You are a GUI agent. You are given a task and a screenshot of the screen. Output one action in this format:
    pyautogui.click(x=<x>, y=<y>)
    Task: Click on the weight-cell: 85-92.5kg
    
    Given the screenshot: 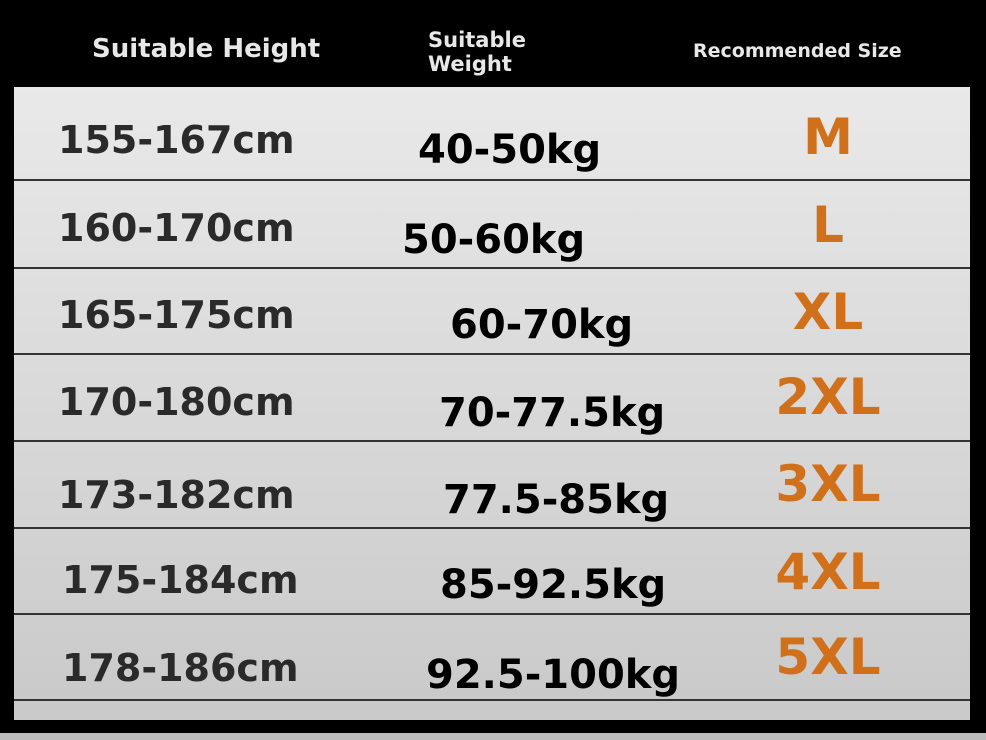 What is the action you would take?
    pyautogui.click(x=553, y=585)
    